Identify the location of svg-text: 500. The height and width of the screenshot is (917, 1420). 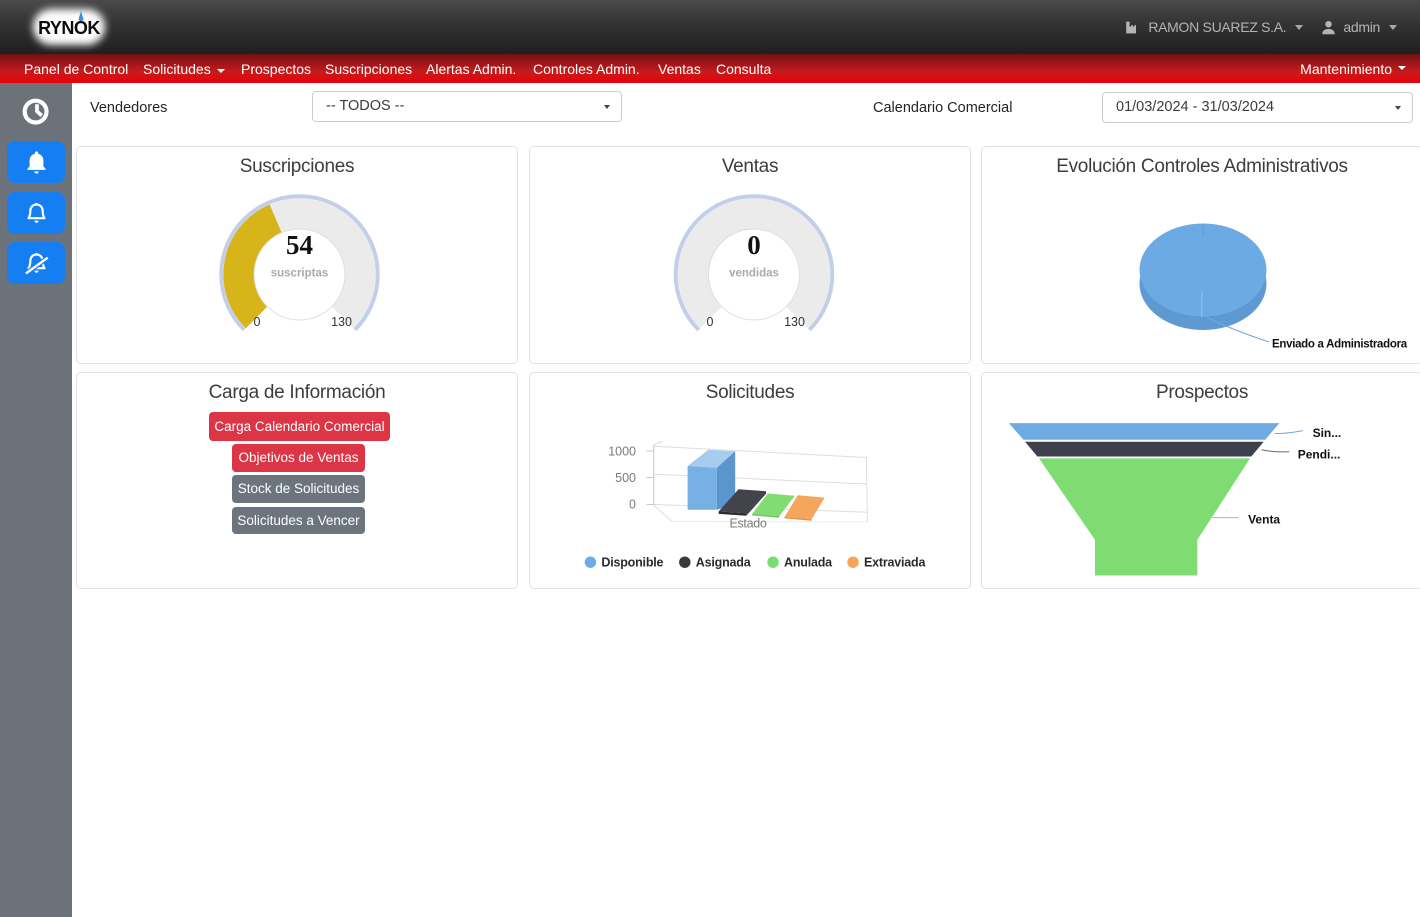
(625, 478).